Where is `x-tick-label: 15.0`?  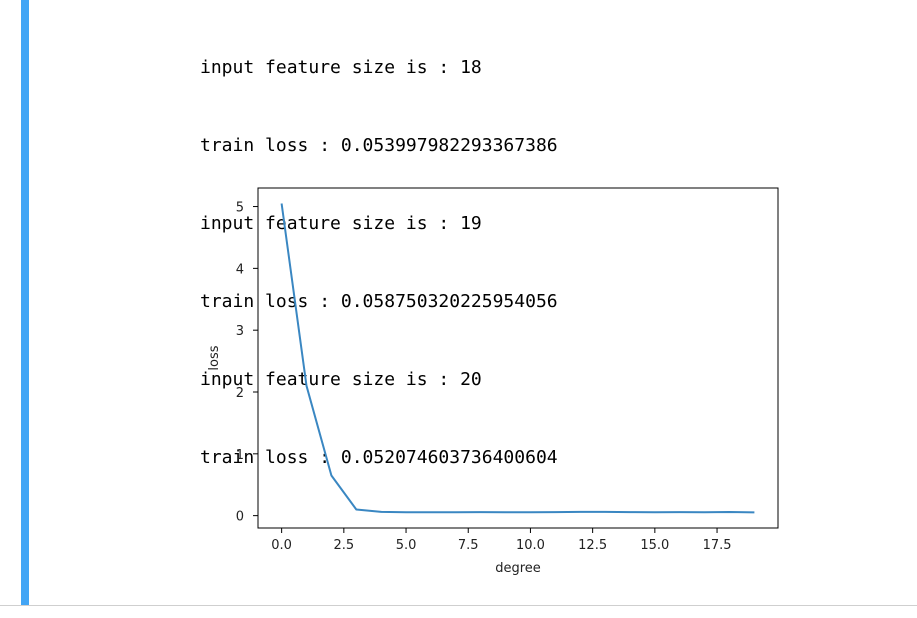 x-tick-label: 15.0 is located at coordinates (654, 545).